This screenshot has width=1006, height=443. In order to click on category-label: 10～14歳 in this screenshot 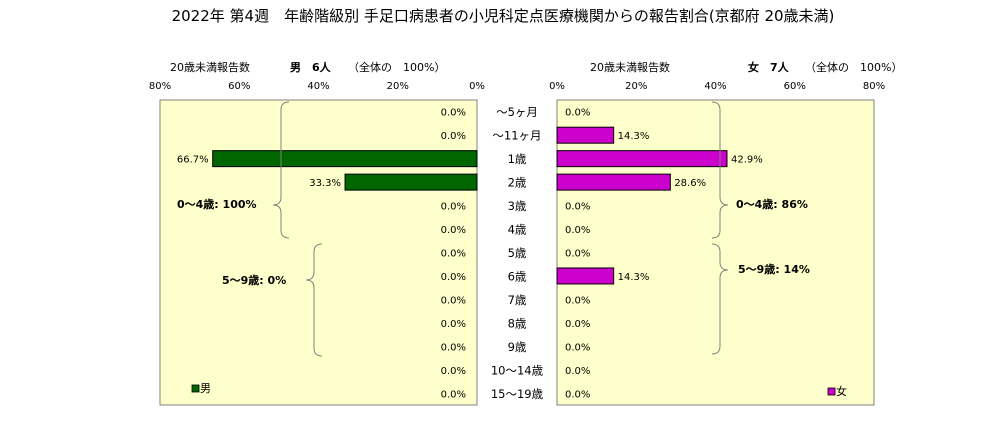, I will do `click(517, 370)`.